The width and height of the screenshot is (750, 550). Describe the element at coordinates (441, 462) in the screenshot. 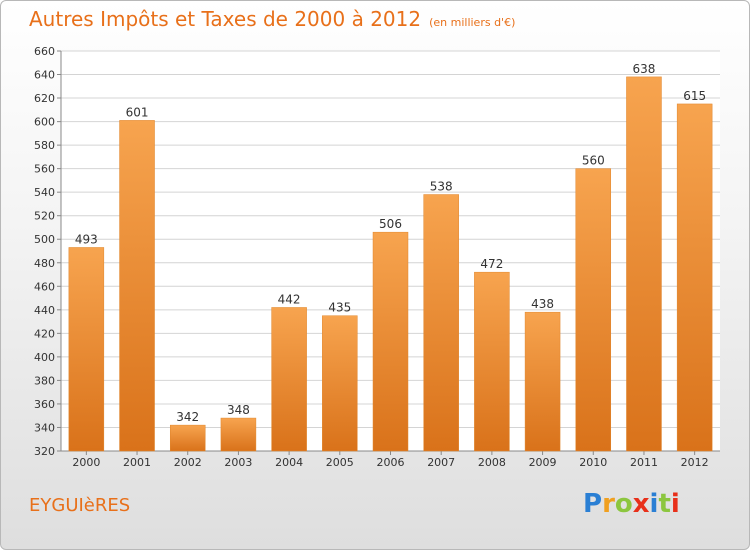

I see `x-tick-label: 2007` at that location.